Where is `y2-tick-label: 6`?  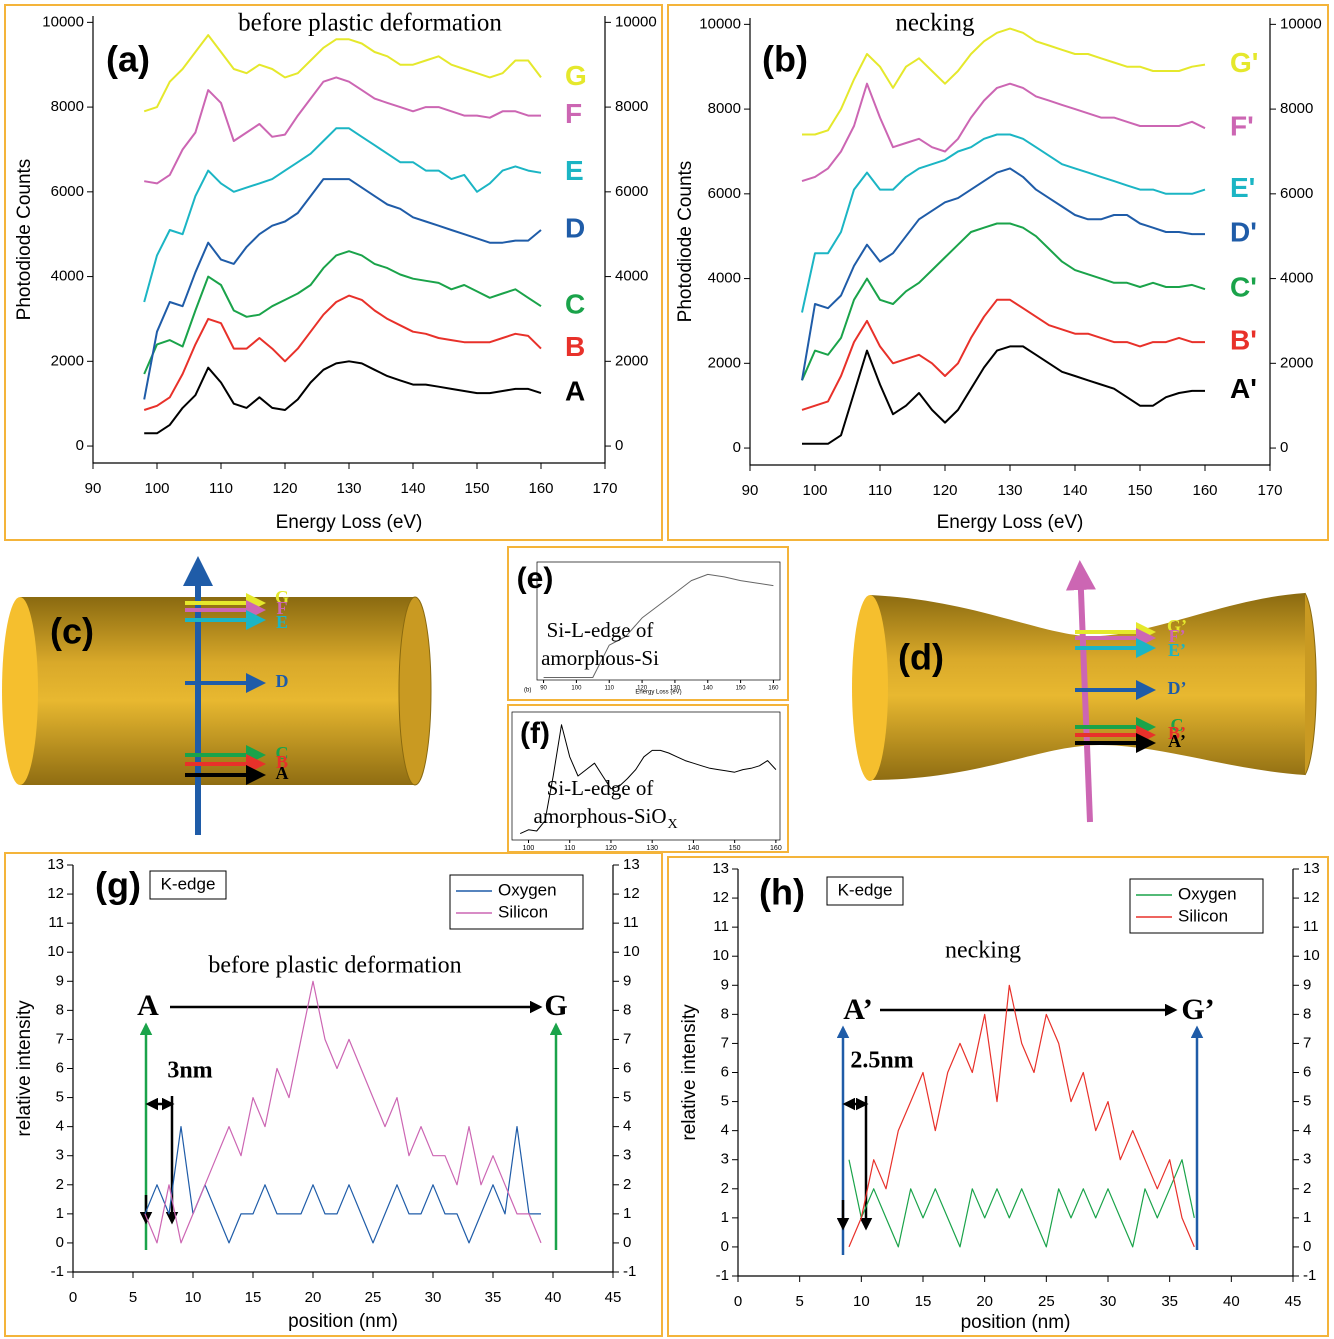 y2-tick-label: 6 is located at coordinates (1307, 1071).